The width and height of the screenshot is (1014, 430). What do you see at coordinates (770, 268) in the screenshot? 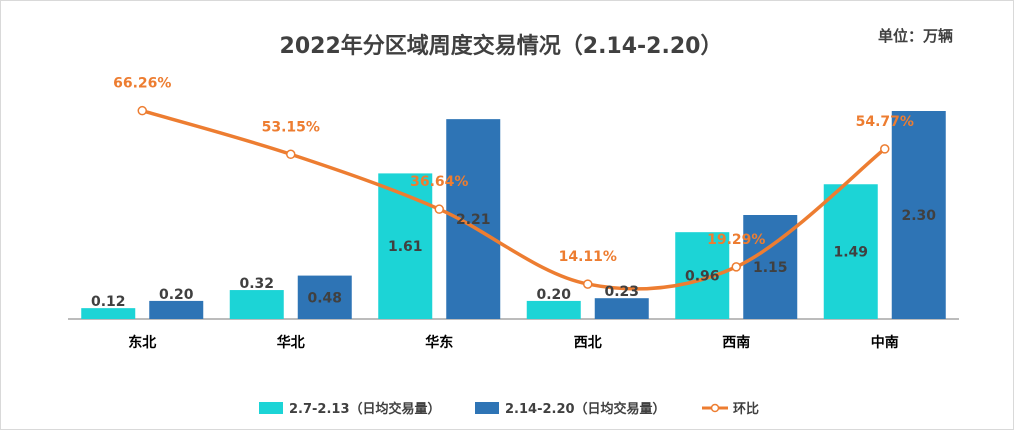
I see `bar-label-2-5: 1.15` at bounding box center [770, 268].